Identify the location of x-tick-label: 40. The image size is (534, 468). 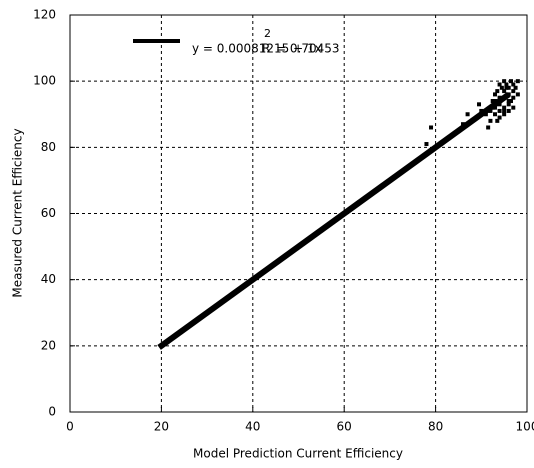
(252, 427).